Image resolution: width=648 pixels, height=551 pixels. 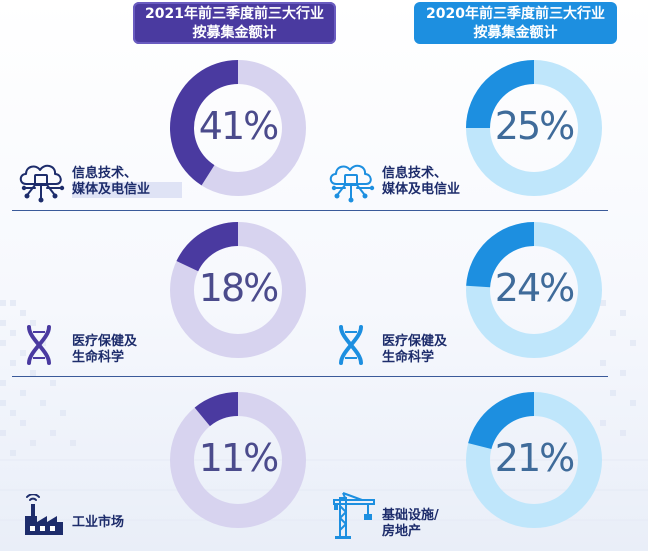 I want to click on donut-2021-industrial, so click(x=238, y=460).